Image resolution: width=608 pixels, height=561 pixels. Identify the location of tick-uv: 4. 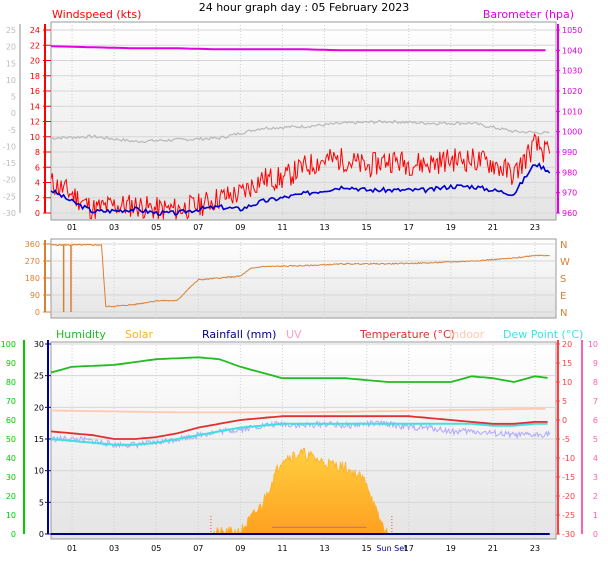
(595, 458).